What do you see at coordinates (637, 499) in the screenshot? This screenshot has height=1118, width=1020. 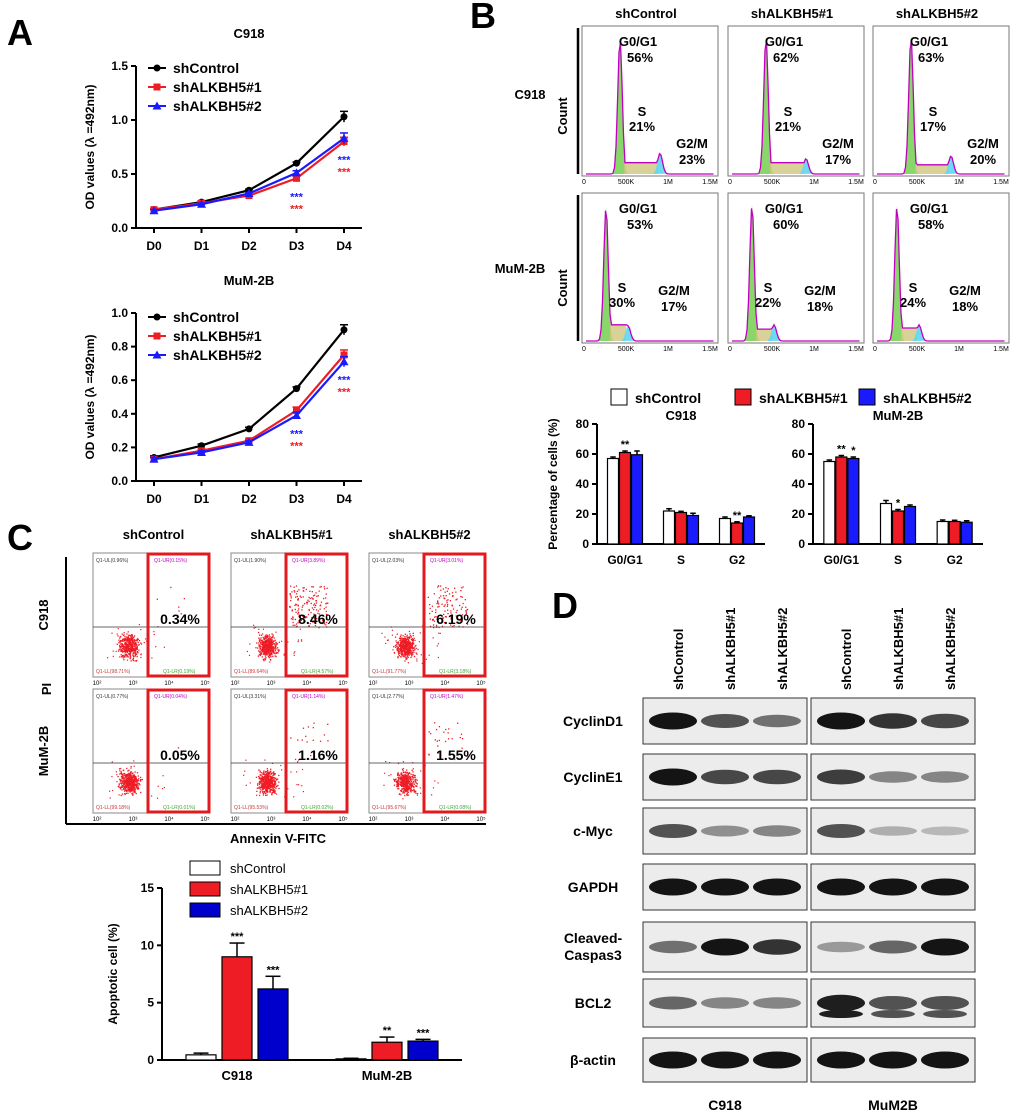 I see `bar-g0/g1-2` at bounding box center [637, 499].